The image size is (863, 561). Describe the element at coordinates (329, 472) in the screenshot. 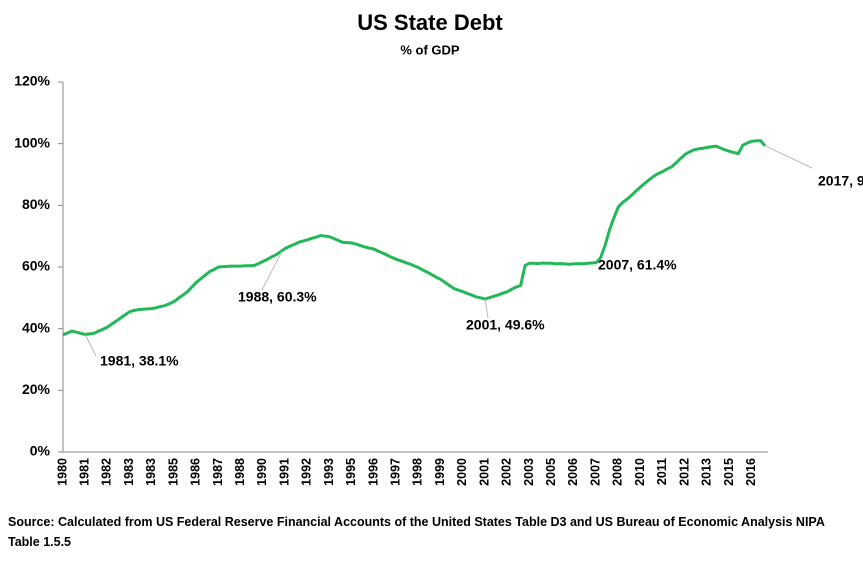

I see `x-tick-label: 1993` at that location.